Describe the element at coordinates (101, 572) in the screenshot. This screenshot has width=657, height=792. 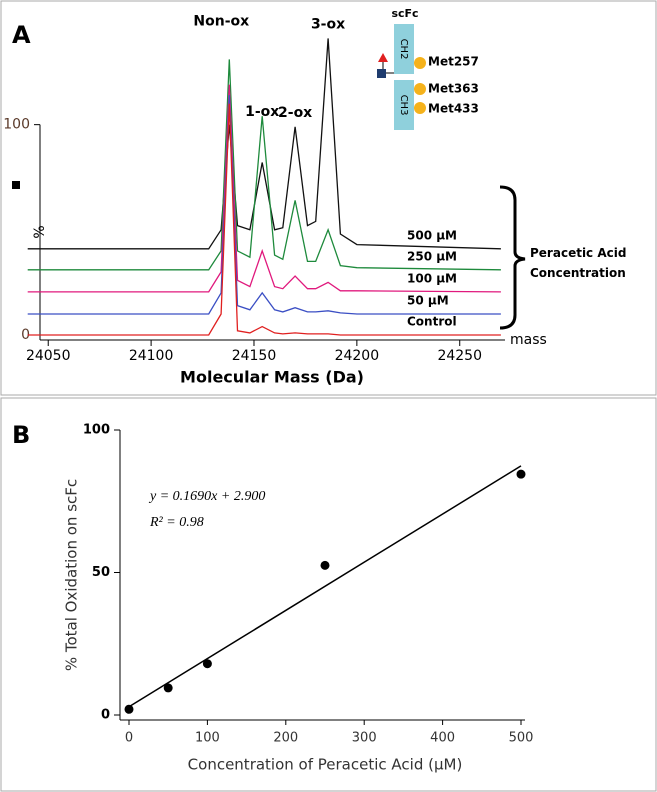
I see `y-tick-label: 50` at that location.